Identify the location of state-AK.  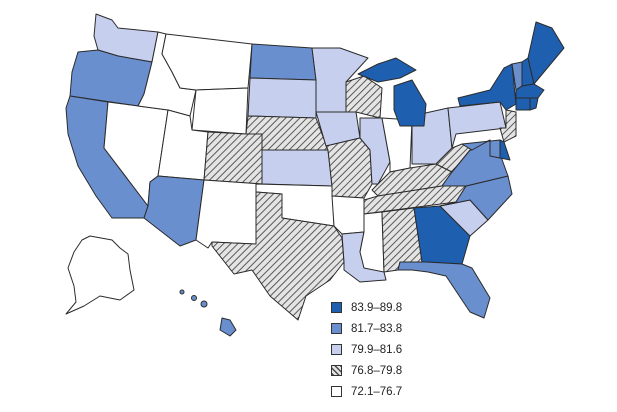
(100, 275).